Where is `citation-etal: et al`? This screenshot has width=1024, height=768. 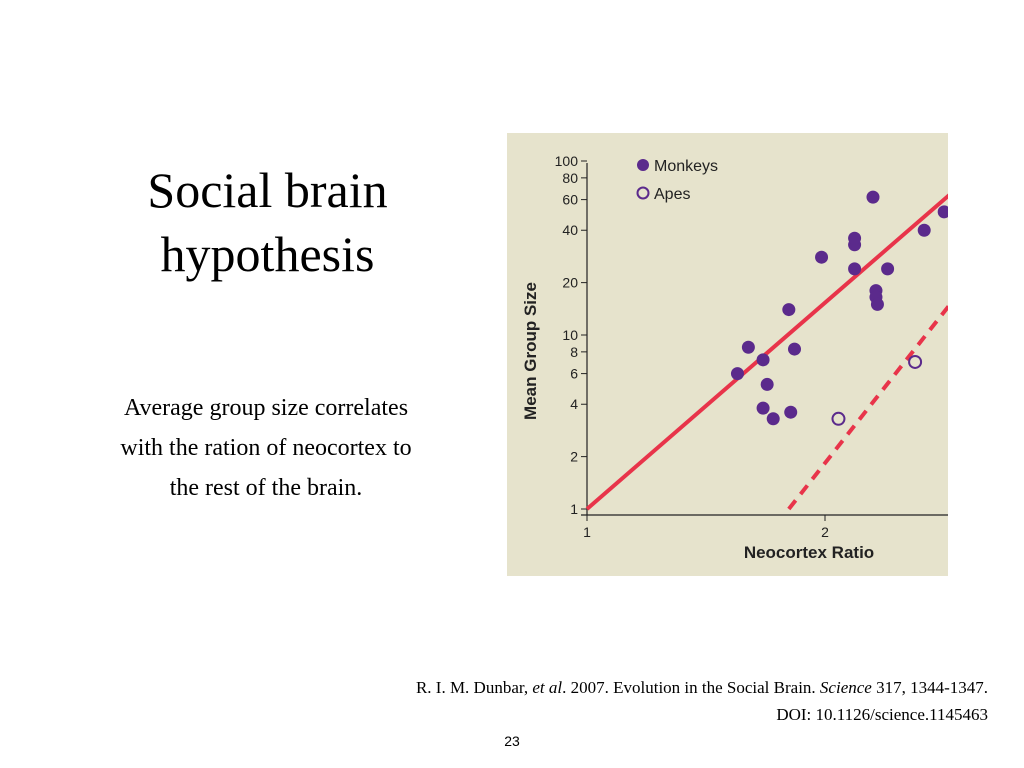 citation-etal: et al is located at coordinates (547, 687).